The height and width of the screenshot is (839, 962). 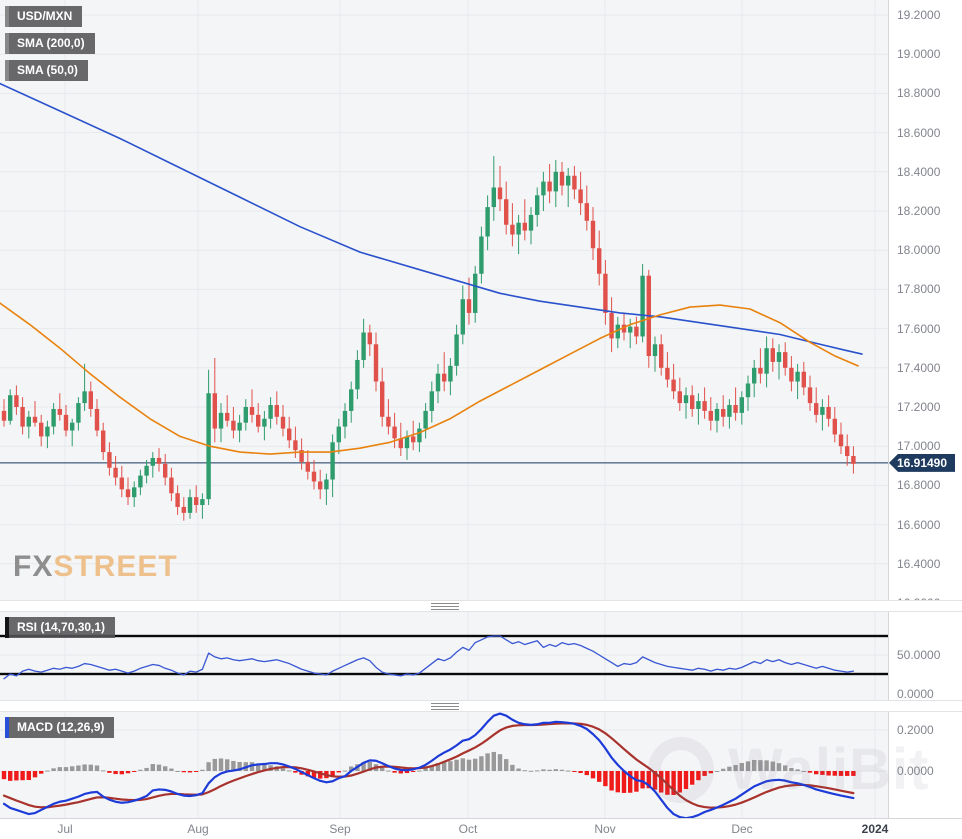 What do you see at coordinates (742, 829) in the screenshot?
I see `time-axis-month-label: Dec` at bounding box center [742, 829].